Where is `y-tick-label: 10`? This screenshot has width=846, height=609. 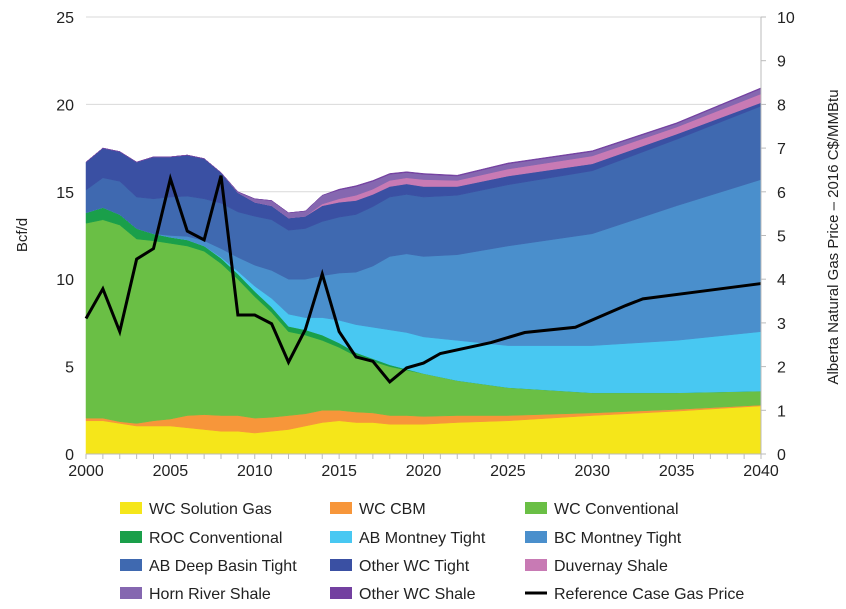
y-tick-label: 10 is located at coordinates (65, 280).